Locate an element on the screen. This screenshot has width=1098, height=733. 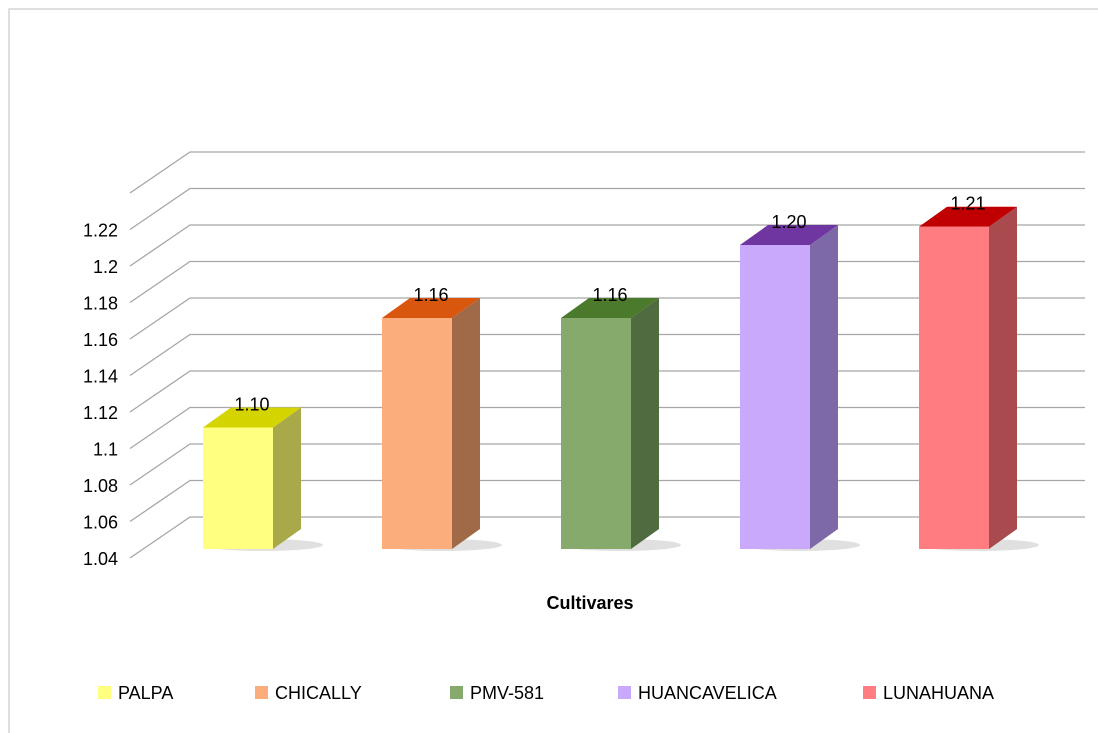
y-tick-label: 1.22 is located at coordinates (100, 230).